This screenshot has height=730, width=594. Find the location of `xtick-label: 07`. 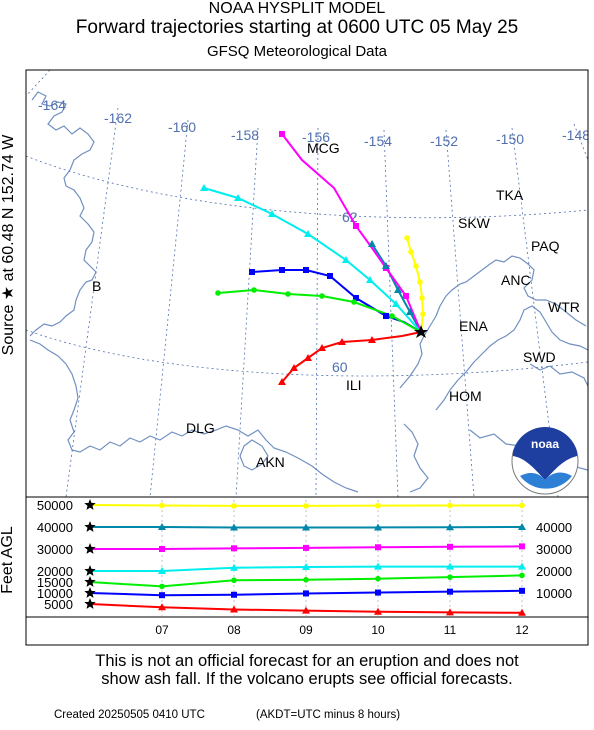

xtick-label: 07 is located at coordinates (162, 630).